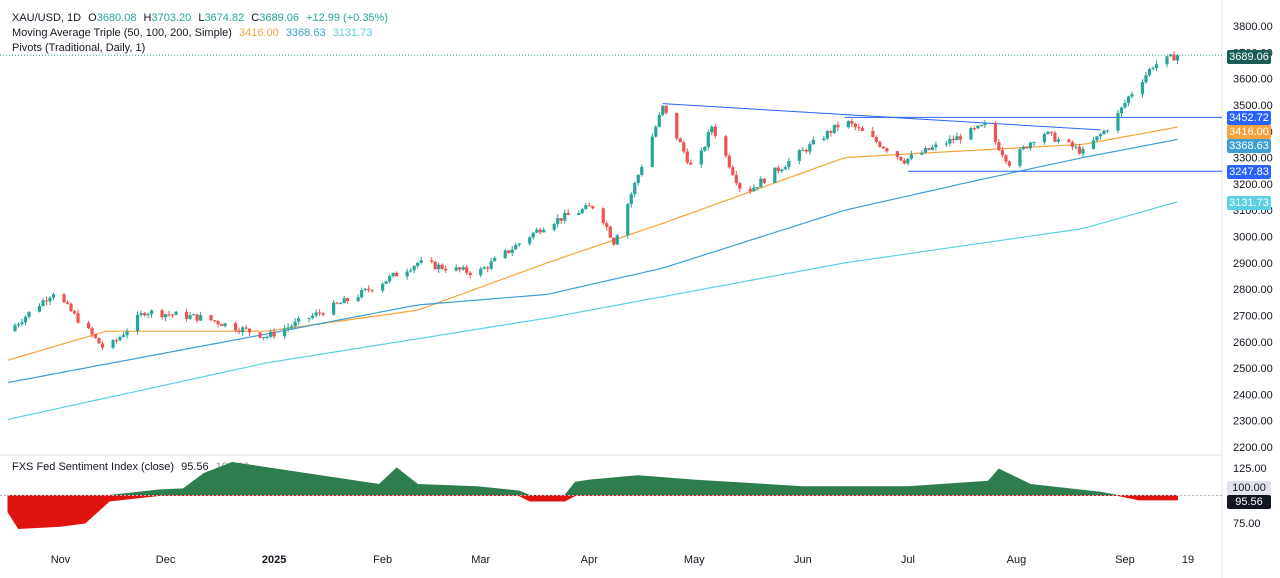 The width and height of the screenshot is (1280, 578). Describe the element at coordinates (201, 18) in the screenshot. I see `low-label: L` at that location.